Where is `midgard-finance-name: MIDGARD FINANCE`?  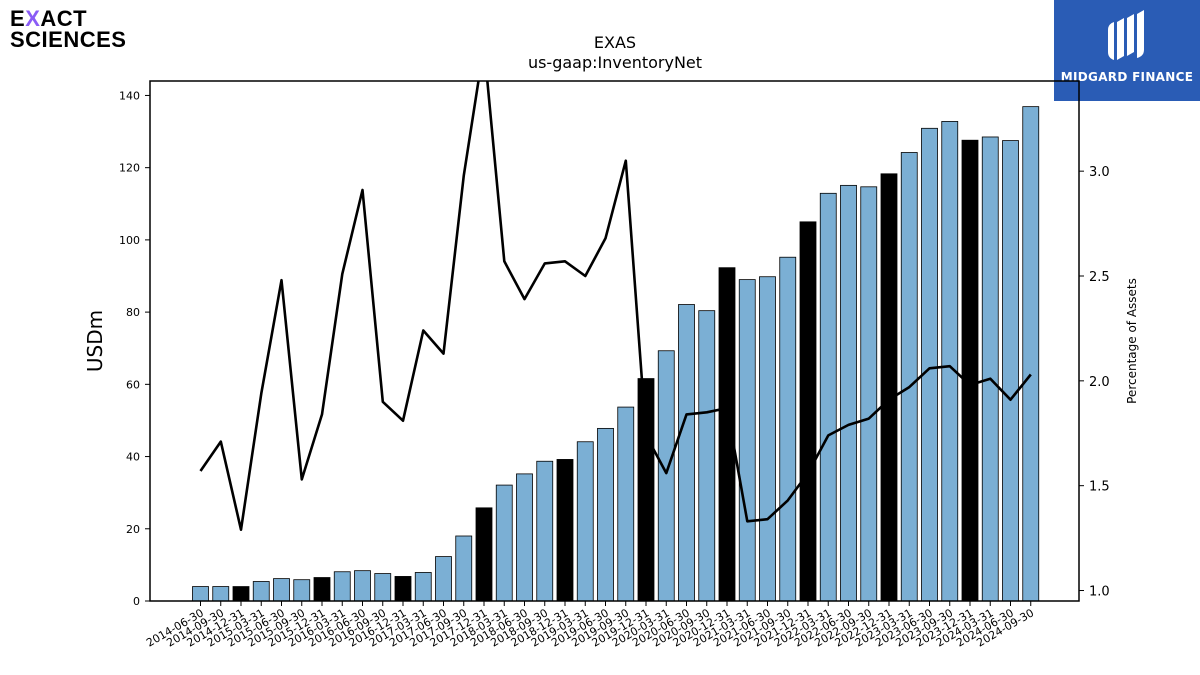 midgard-finance-name: MIDGARD FINANCE is located at coordinates (1127, 77).